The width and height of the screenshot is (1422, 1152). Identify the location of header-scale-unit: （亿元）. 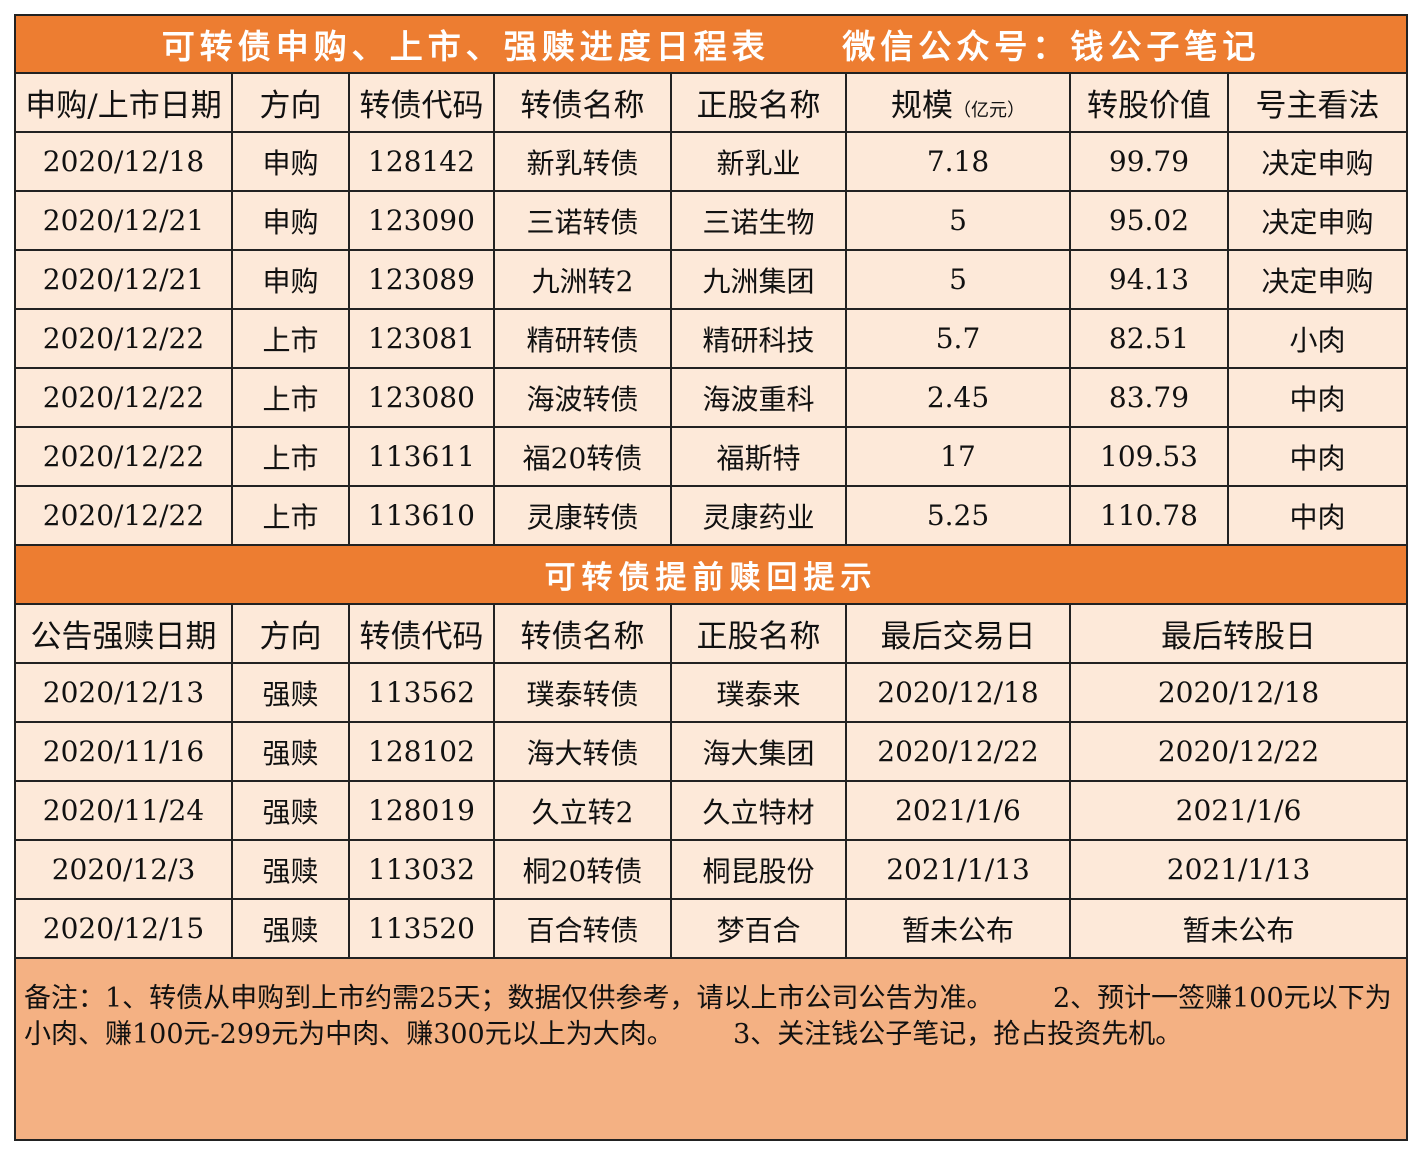
(989, 110).